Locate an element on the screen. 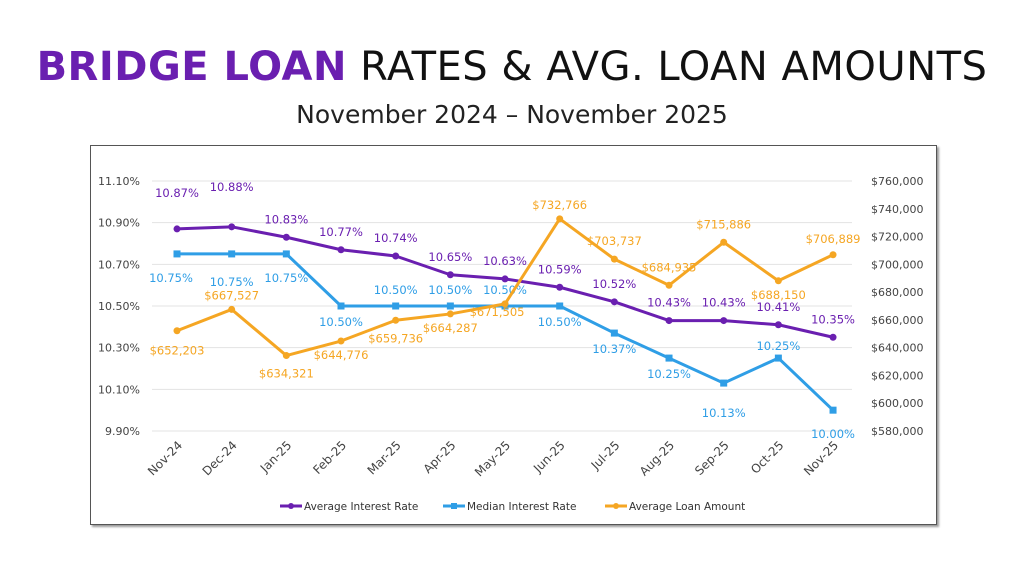 Image resolution: width=1024 pixels, height=576 pixels. y-left-tick-label: 10.70% is located at coordinates (119, 264).